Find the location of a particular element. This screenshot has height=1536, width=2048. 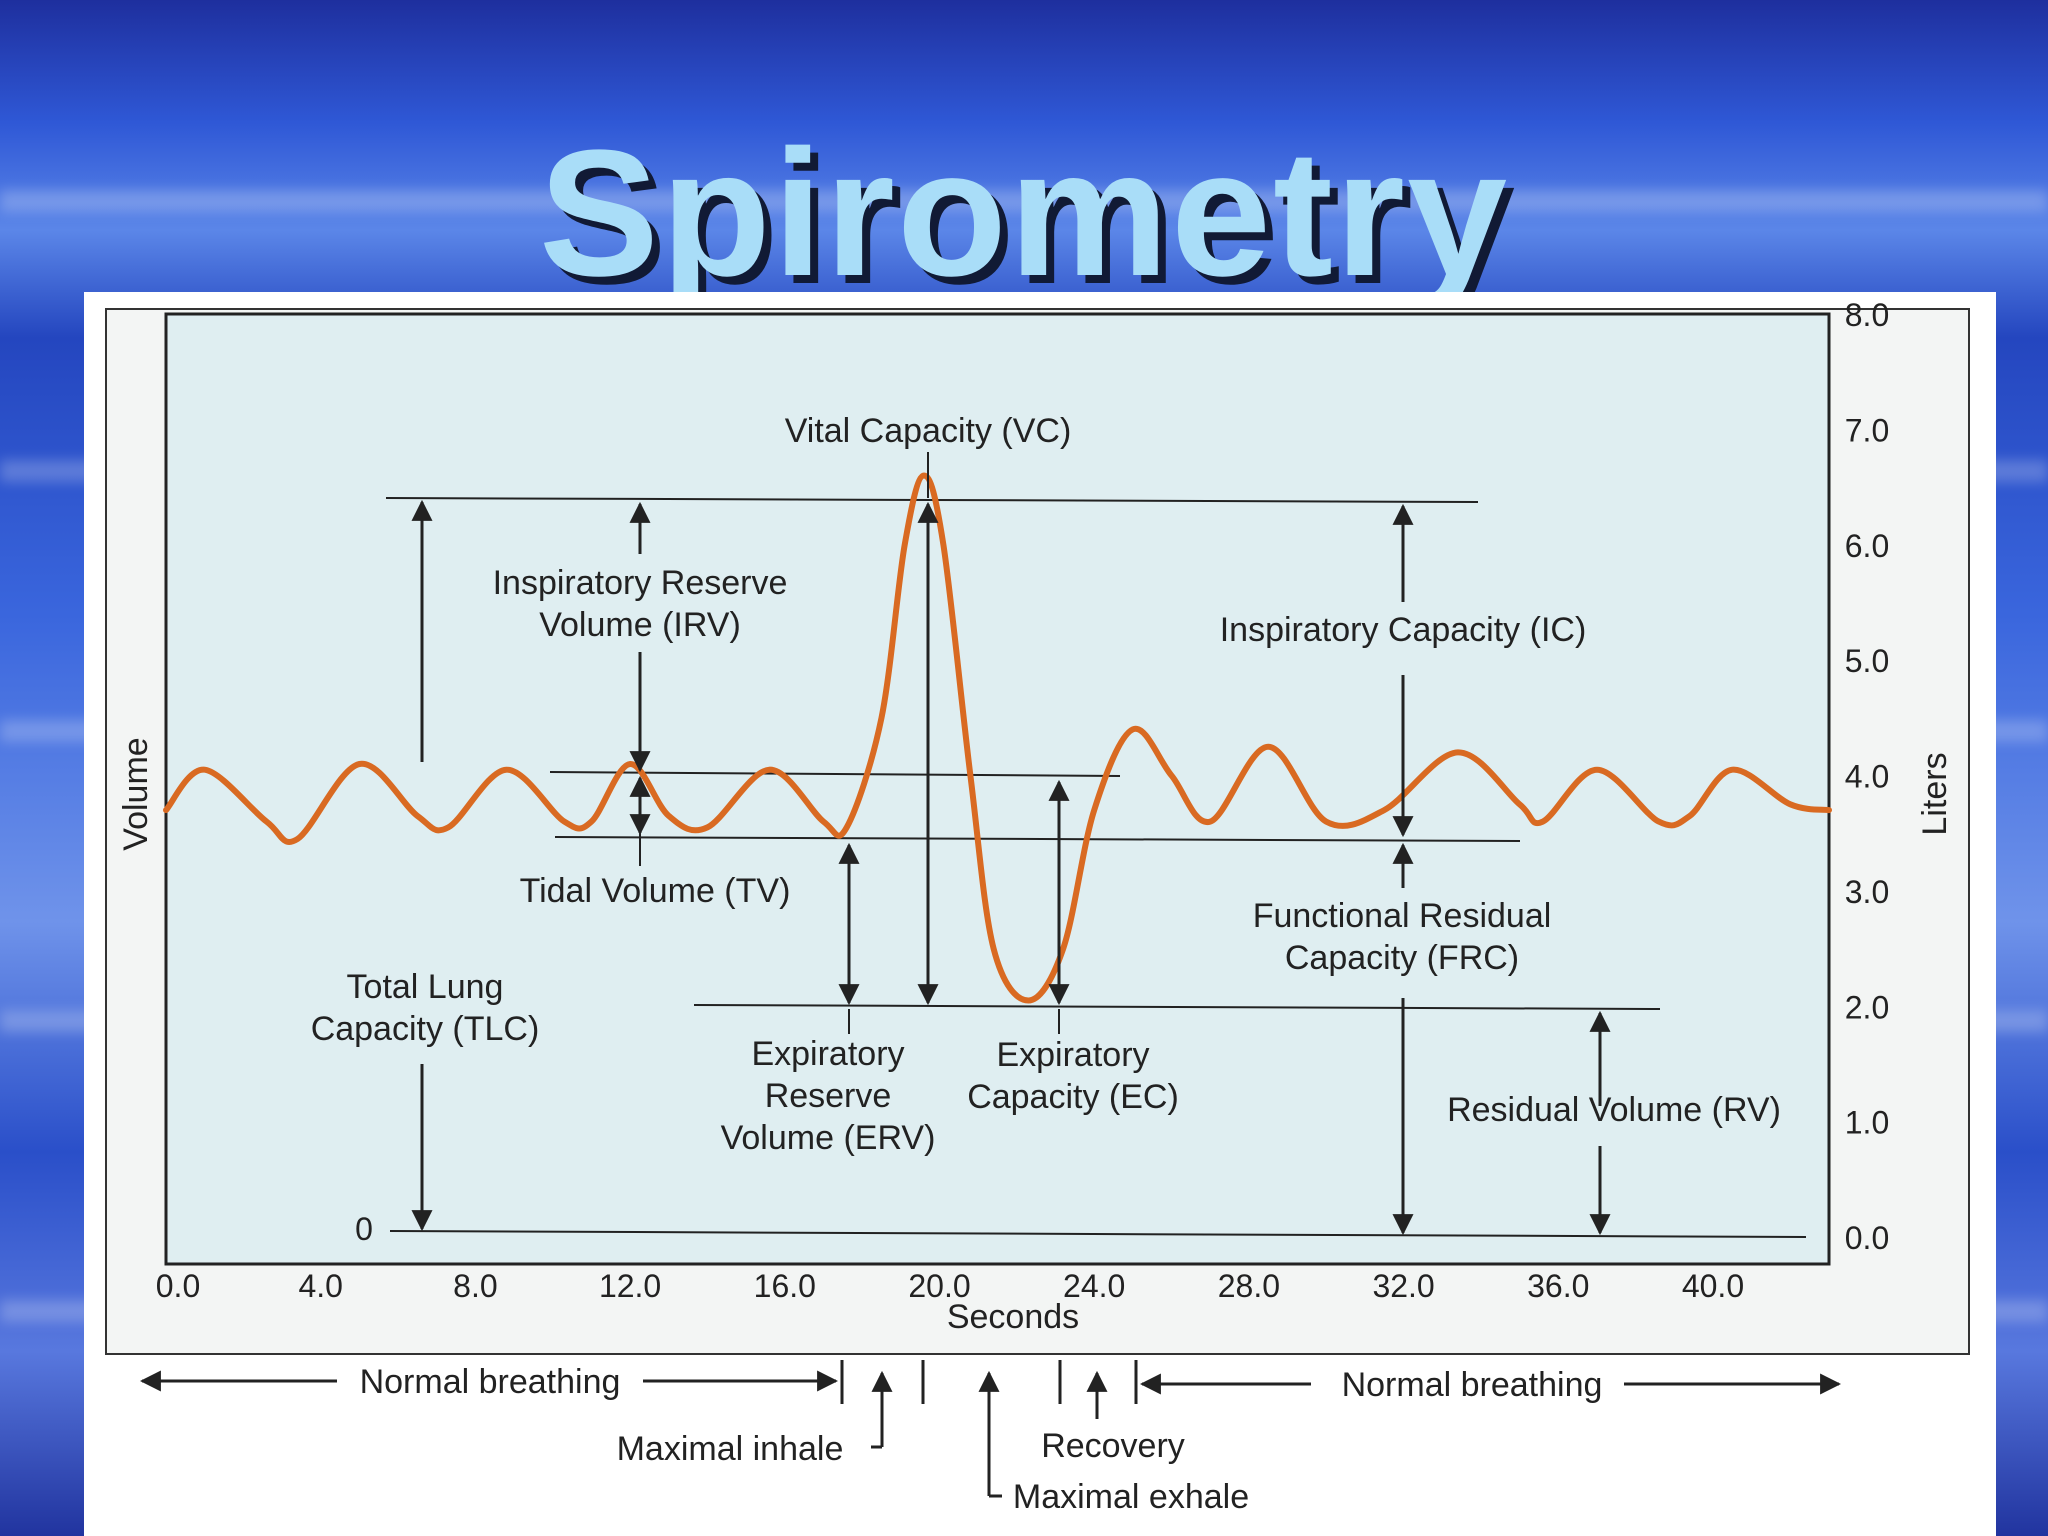

timeline-normal-breathing-right: Normal breathing is located at coordinates (1472, 1385).